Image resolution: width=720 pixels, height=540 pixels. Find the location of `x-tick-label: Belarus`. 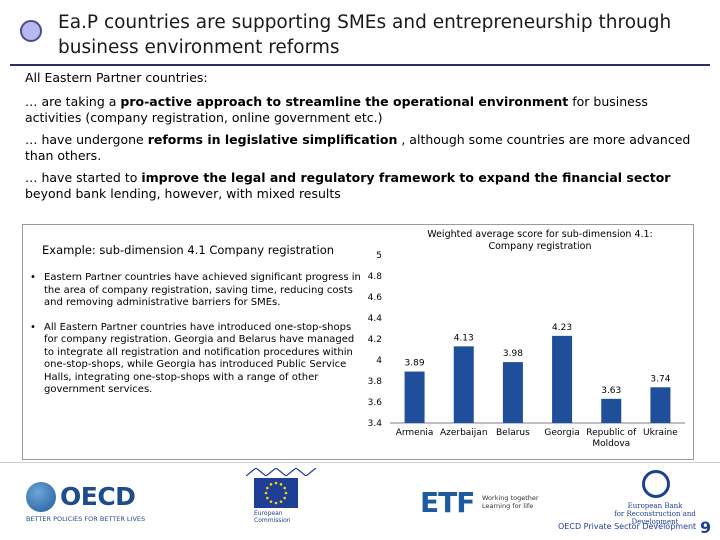

x-tick-label: Belarus is located at coordinates (513, 433).